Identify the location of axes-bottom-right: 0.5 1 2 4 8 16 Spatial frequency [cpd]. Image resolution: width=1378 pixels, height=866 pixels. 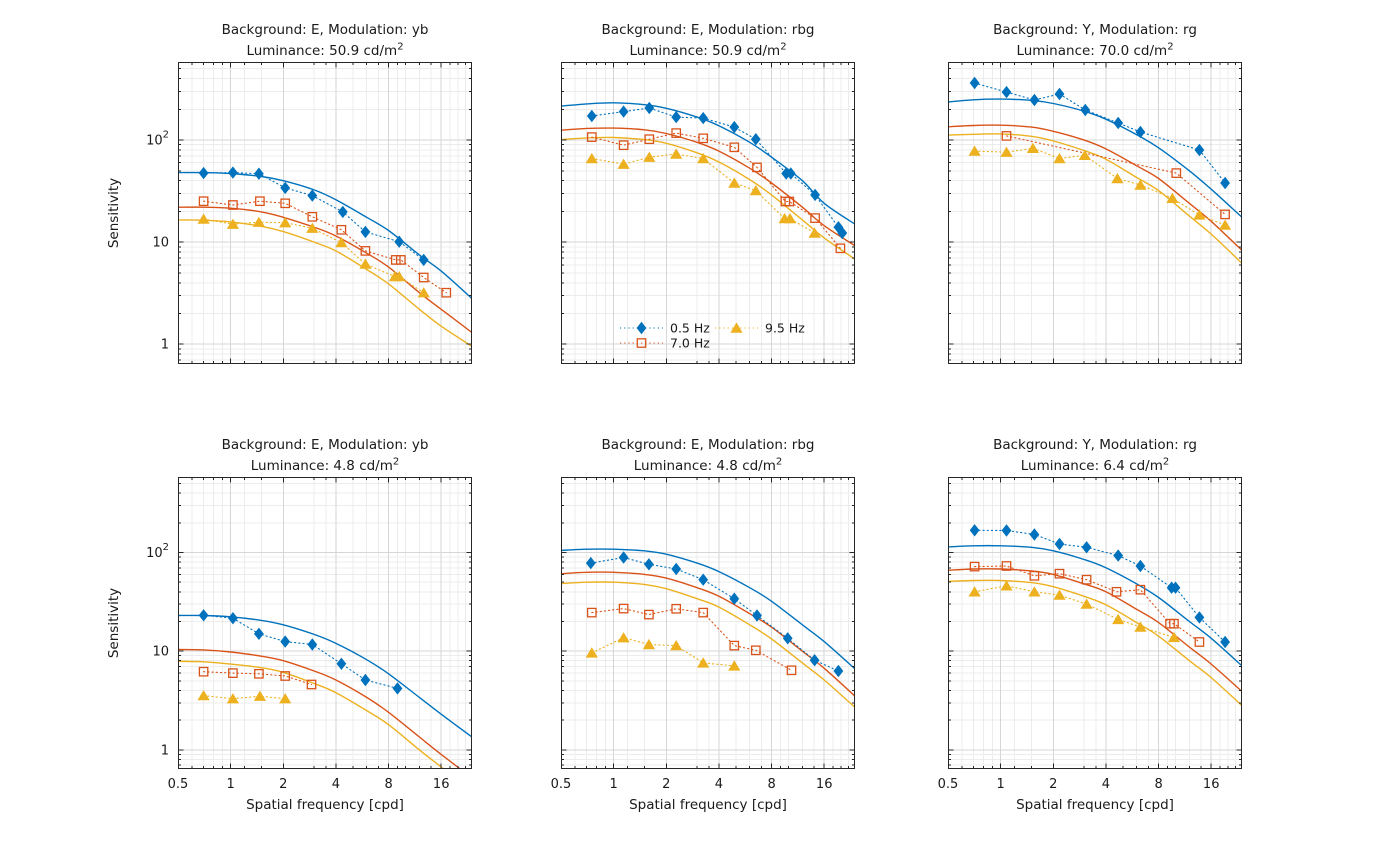
(1090, 645).